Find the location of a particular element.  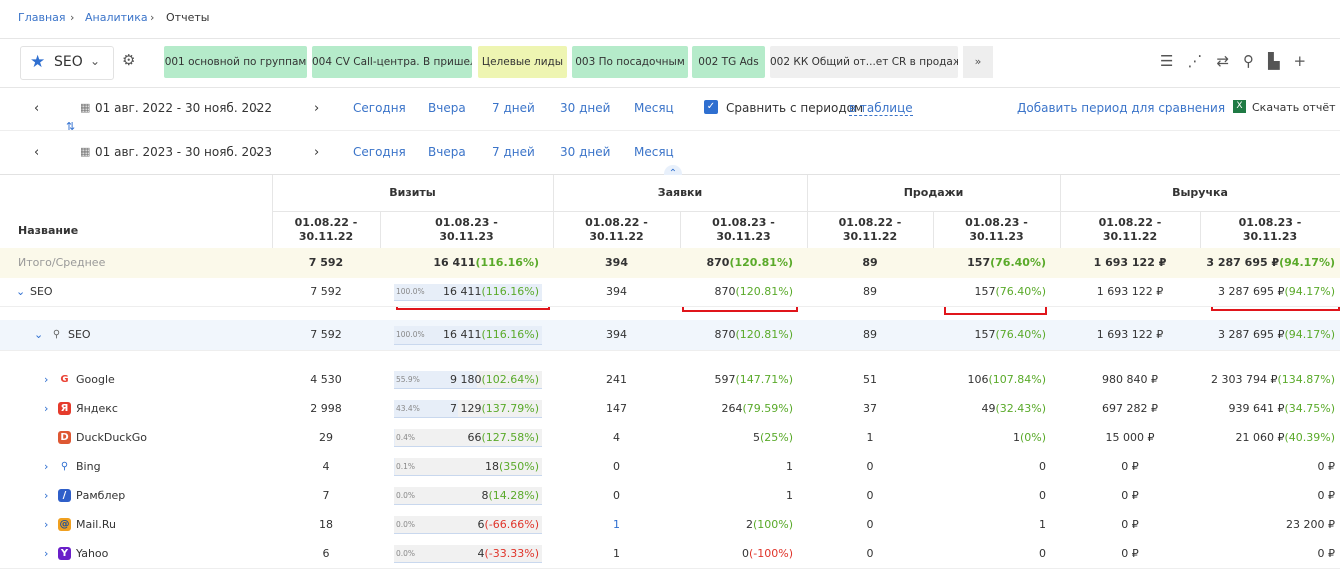

report-tab: Целевые лиды is located at coordinates (522, 62).